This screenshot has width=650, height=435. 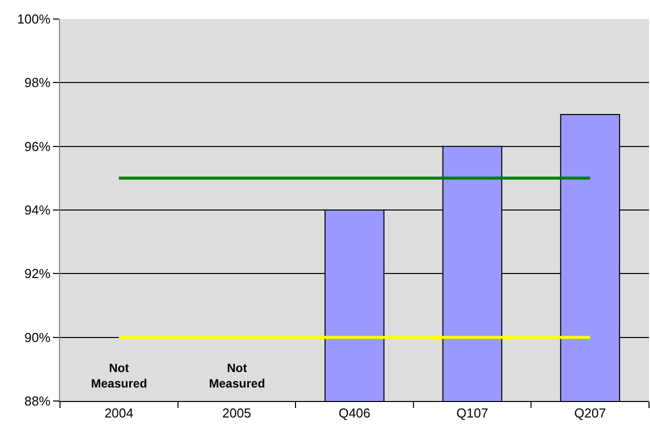 What do you see at coordinates (37, 401) in the screenshot?
I see `y-tick-label: 88%` at bounding box center [37, 401].